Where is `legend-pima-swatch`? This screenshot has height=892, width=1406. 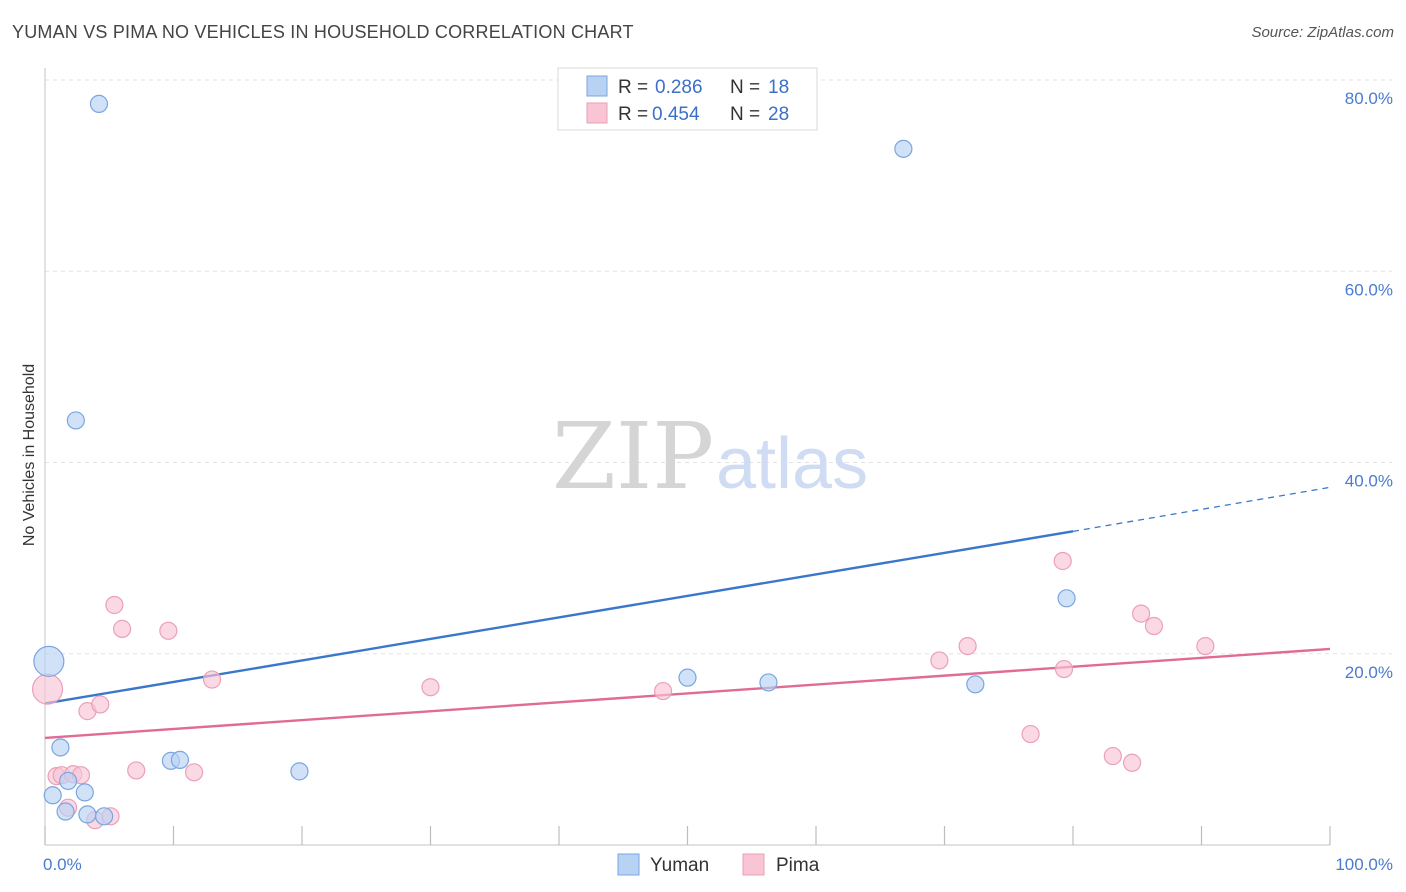
legend-pima-swatch is located at coordinates (597, 113).